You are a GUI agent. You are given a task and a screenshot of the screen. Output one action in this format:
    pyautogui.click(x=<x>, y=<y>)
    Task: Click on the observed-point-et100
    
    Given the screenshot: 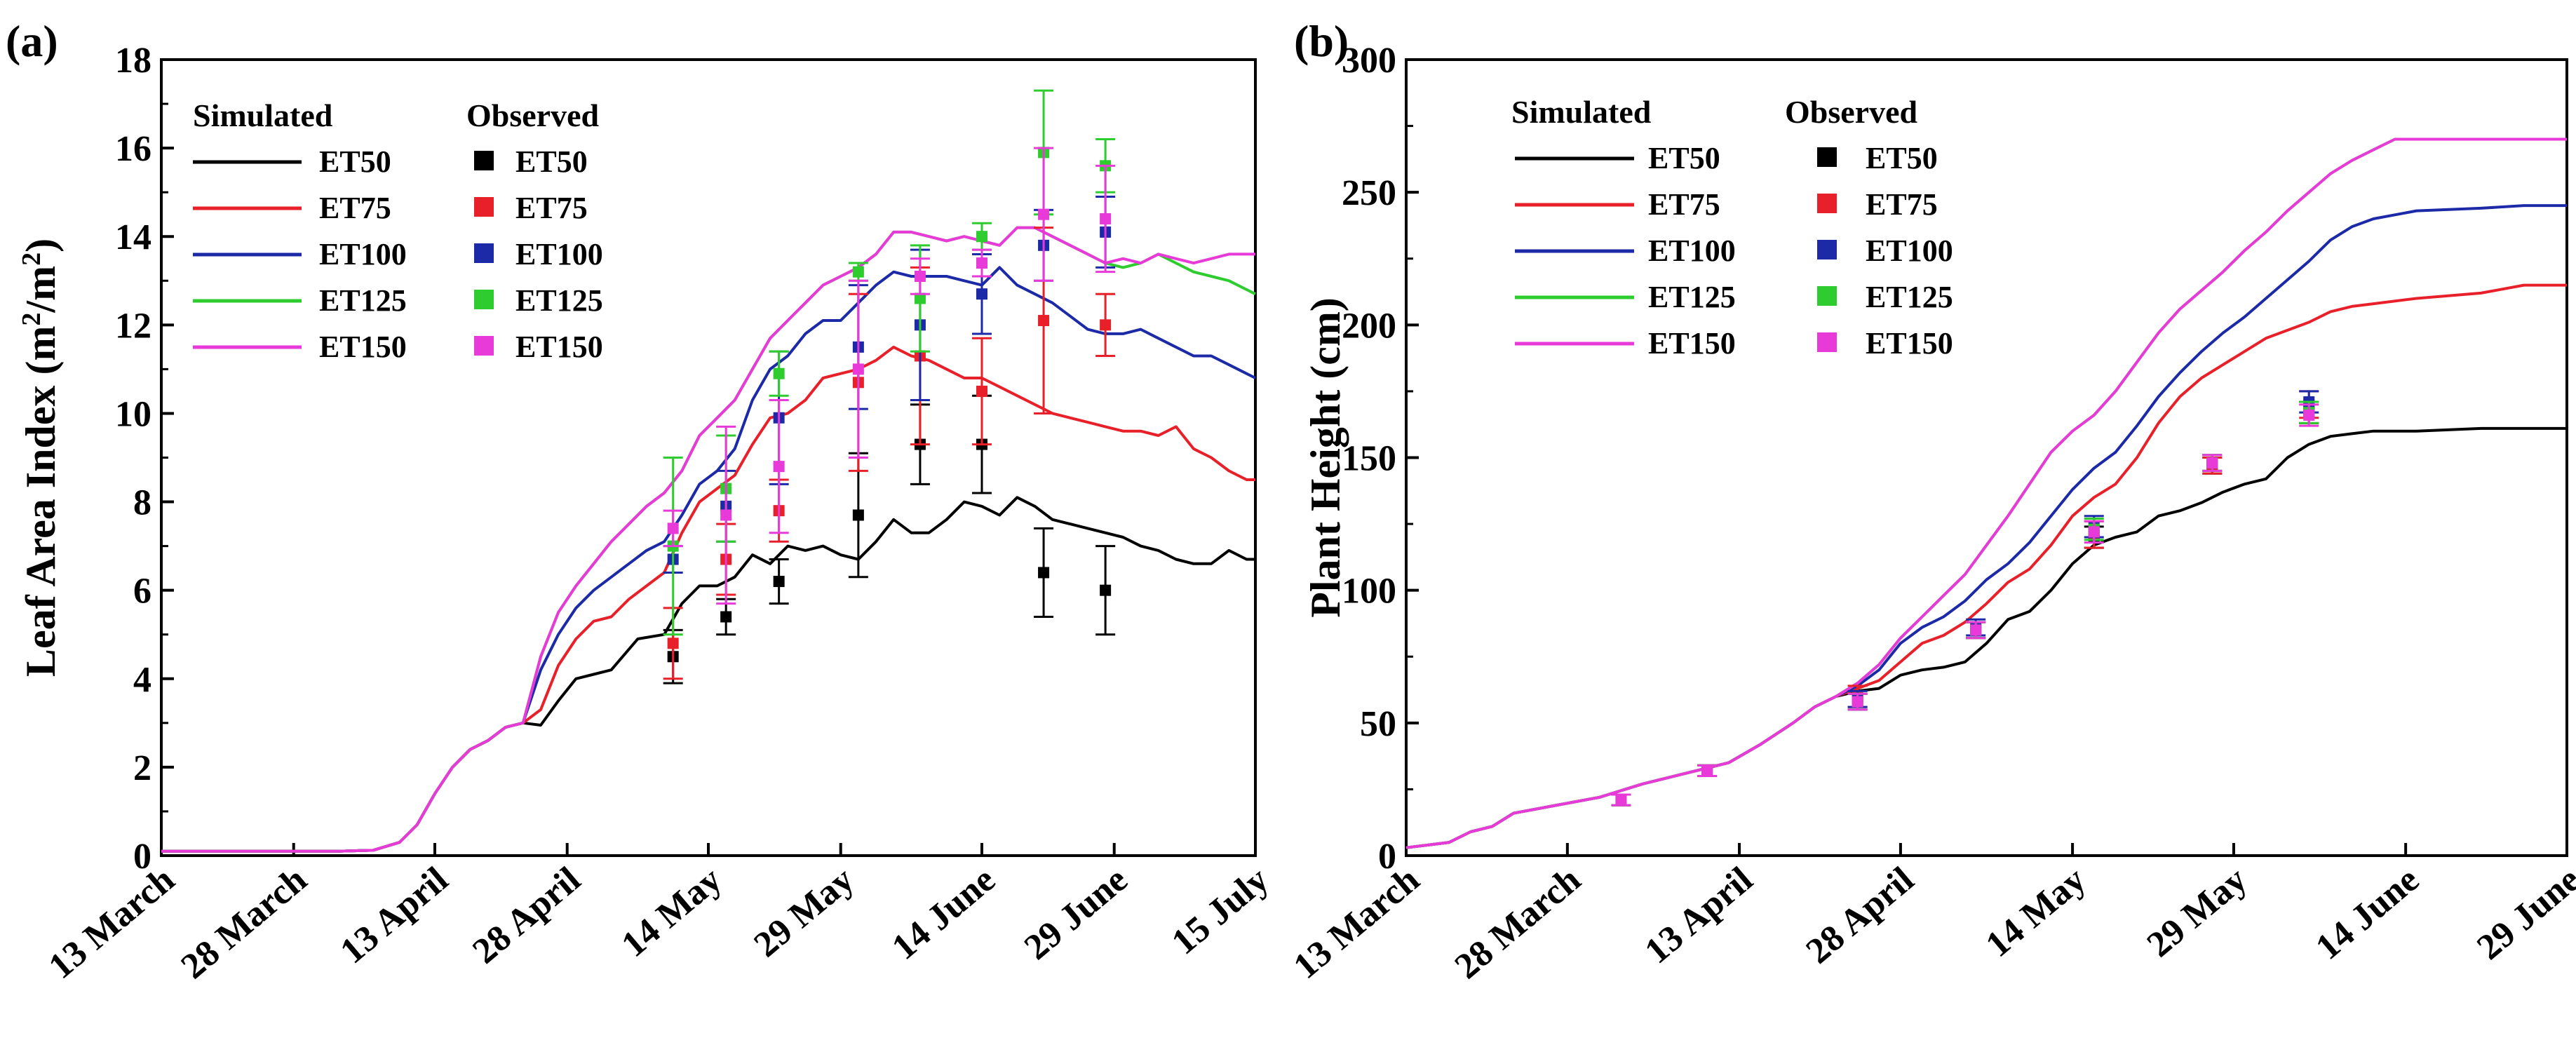 What is the action you would take?
    pyautogui.click(x=981, y=294)
    